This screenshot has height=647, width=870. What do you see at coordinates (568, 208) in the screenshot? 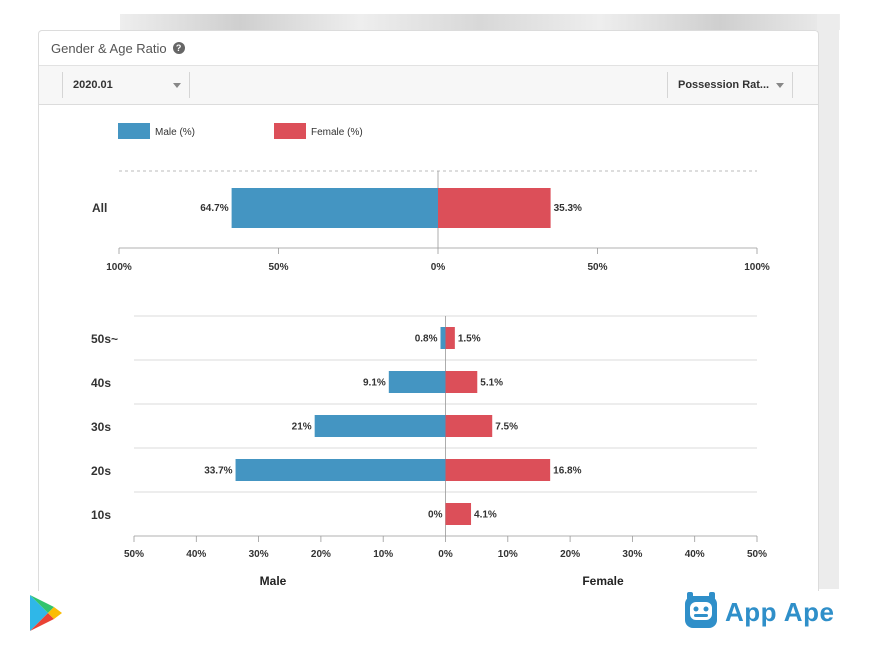
I see `data-label-female: 35.3%` at bounding box center [568, 208].